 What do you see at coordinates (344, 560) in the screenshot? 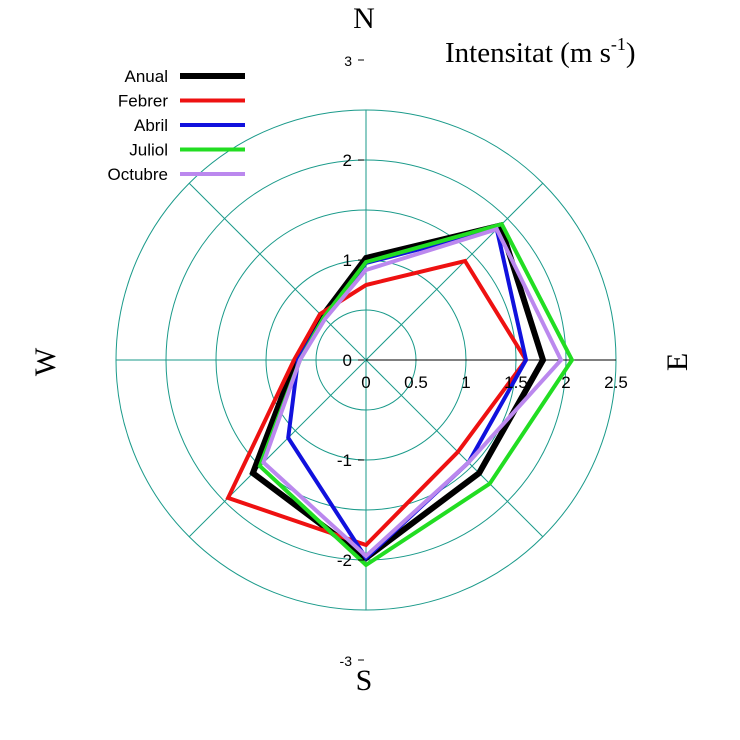
I see `y-tick-label: -2` at bounding box center [344, 560].